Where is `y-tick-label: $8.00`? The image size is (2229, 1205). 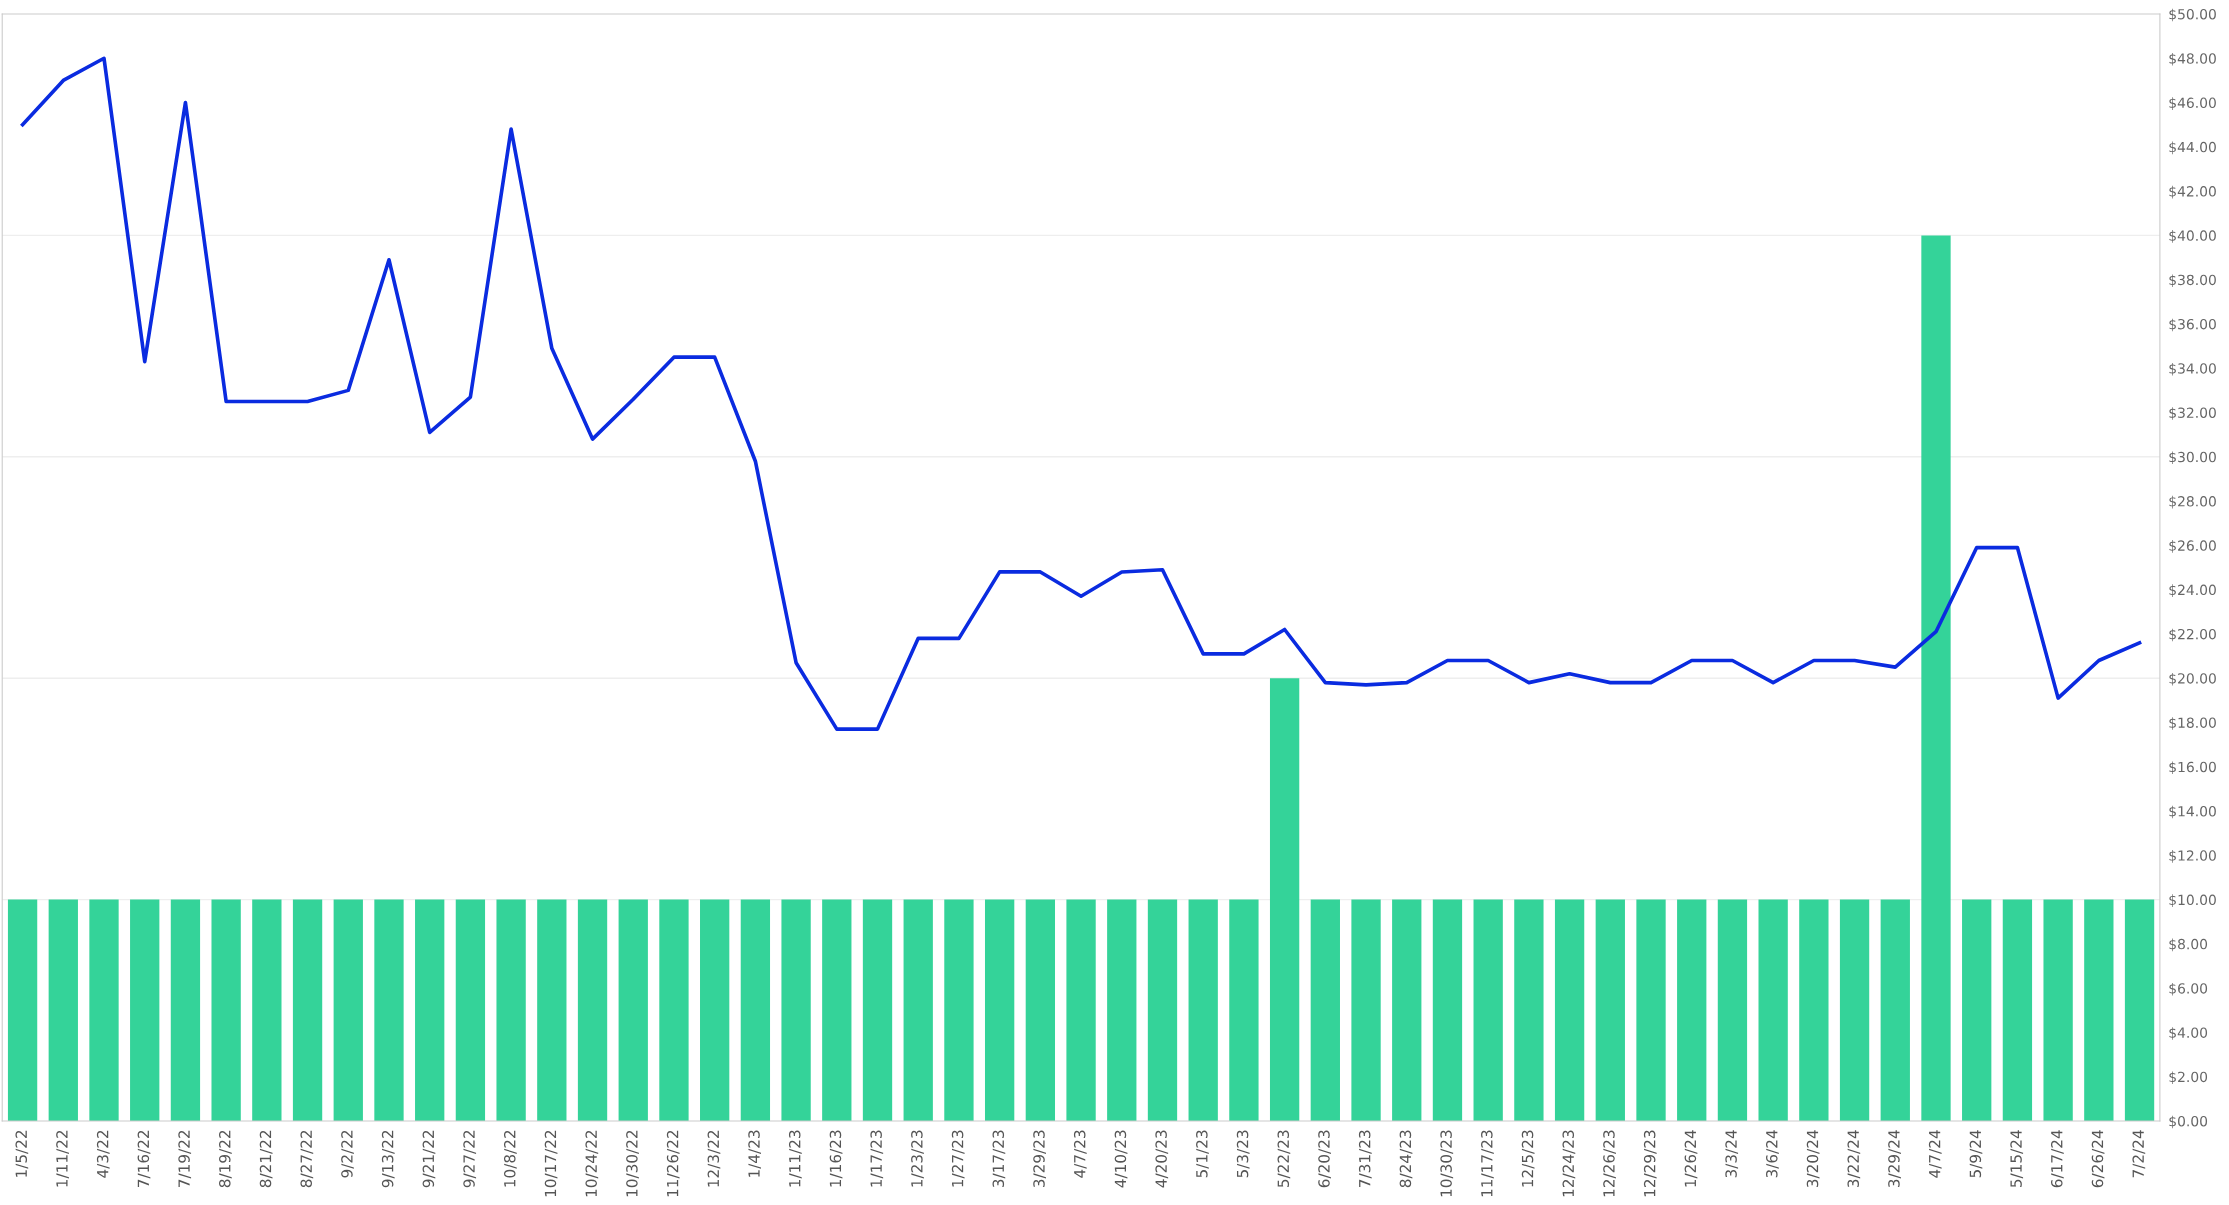 y-tick-label: $8.00 is located at coordinates (2188, 945).